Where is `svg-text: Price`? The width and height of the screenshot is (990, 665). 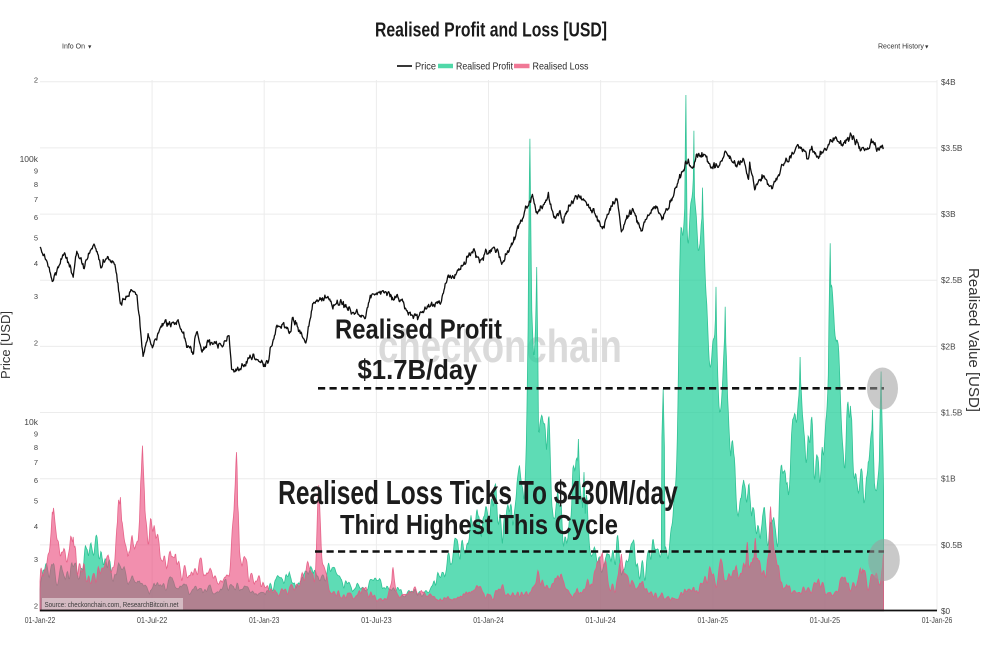
svg-text: Price is located at coordinates (425, 67).